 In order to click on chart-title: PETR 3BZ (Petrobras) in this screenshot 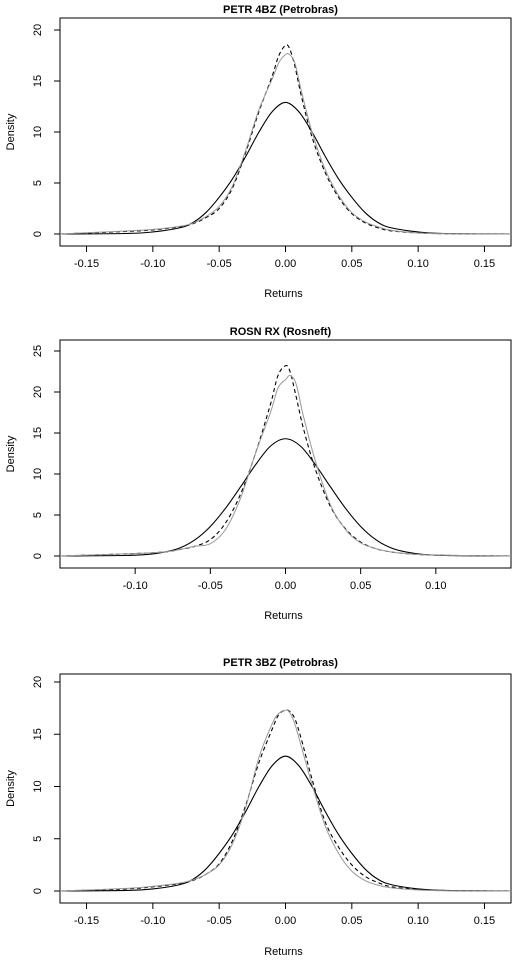, I will do `click(280, 663)`.